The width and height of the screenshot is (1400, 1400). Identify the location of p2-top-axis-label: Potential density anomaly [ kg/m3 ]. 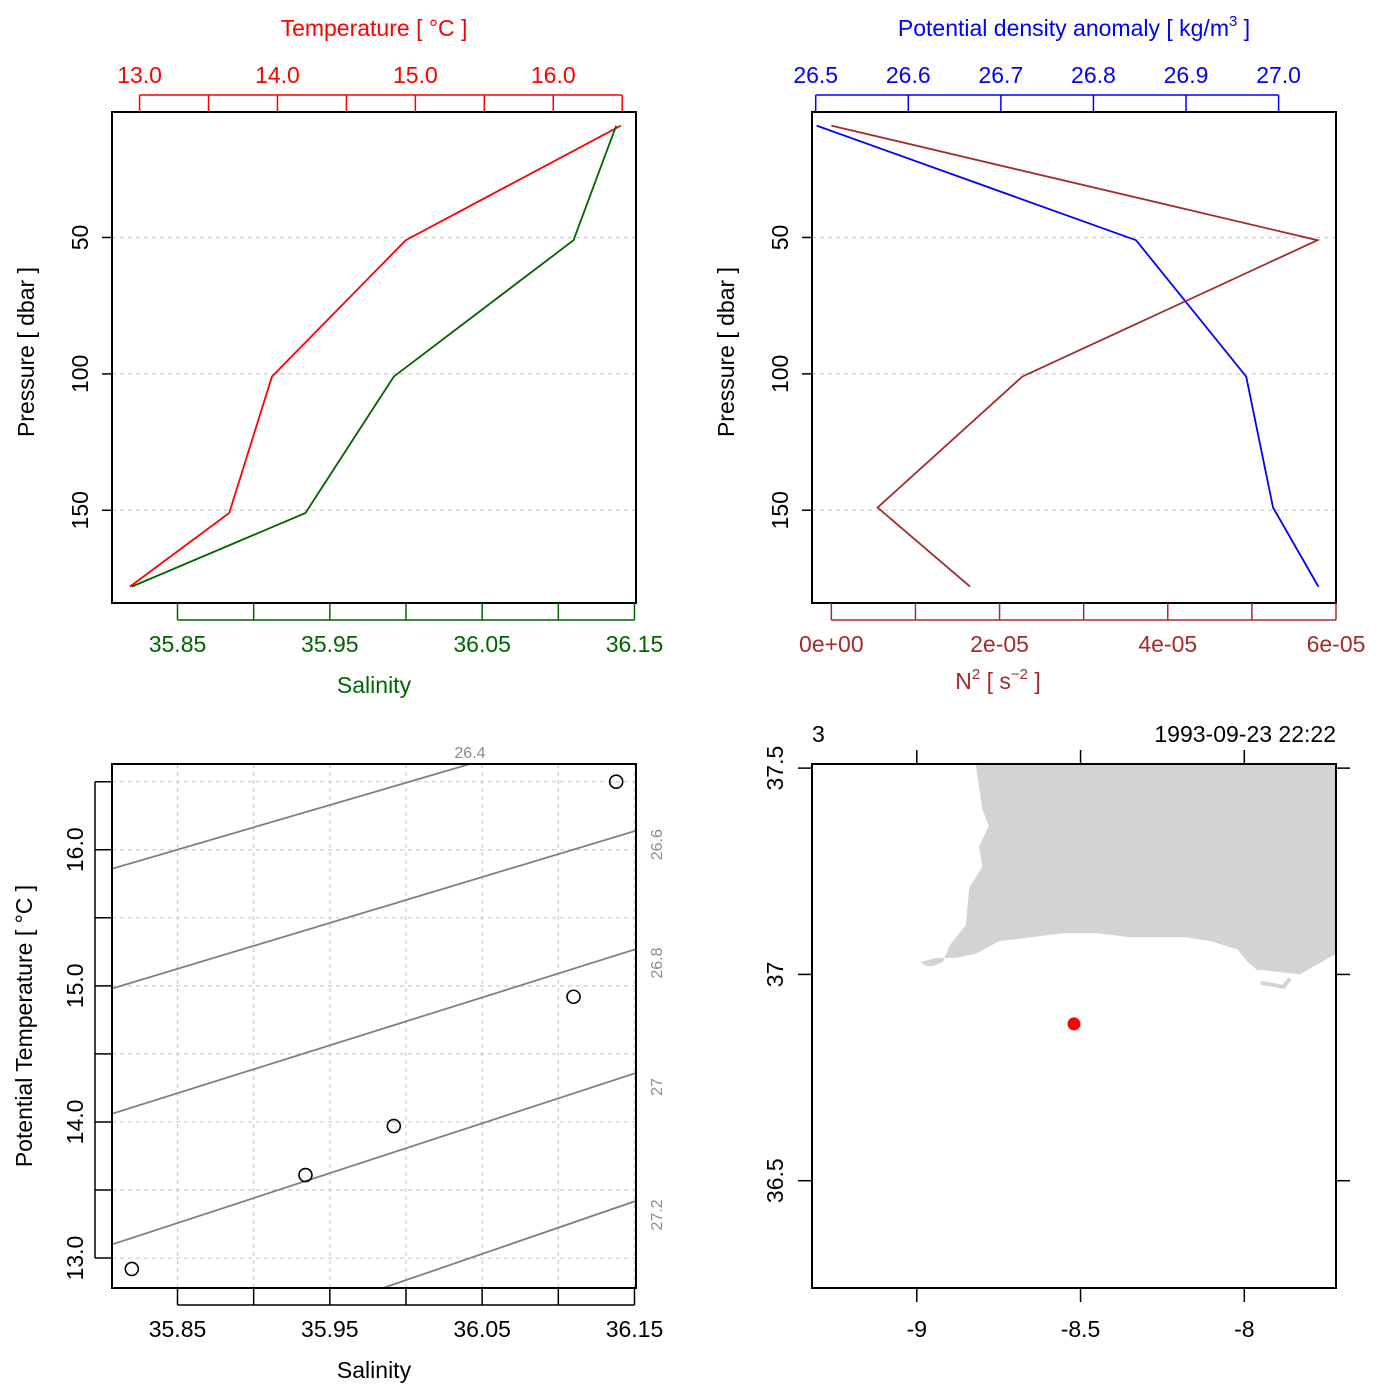
(1074, 27).